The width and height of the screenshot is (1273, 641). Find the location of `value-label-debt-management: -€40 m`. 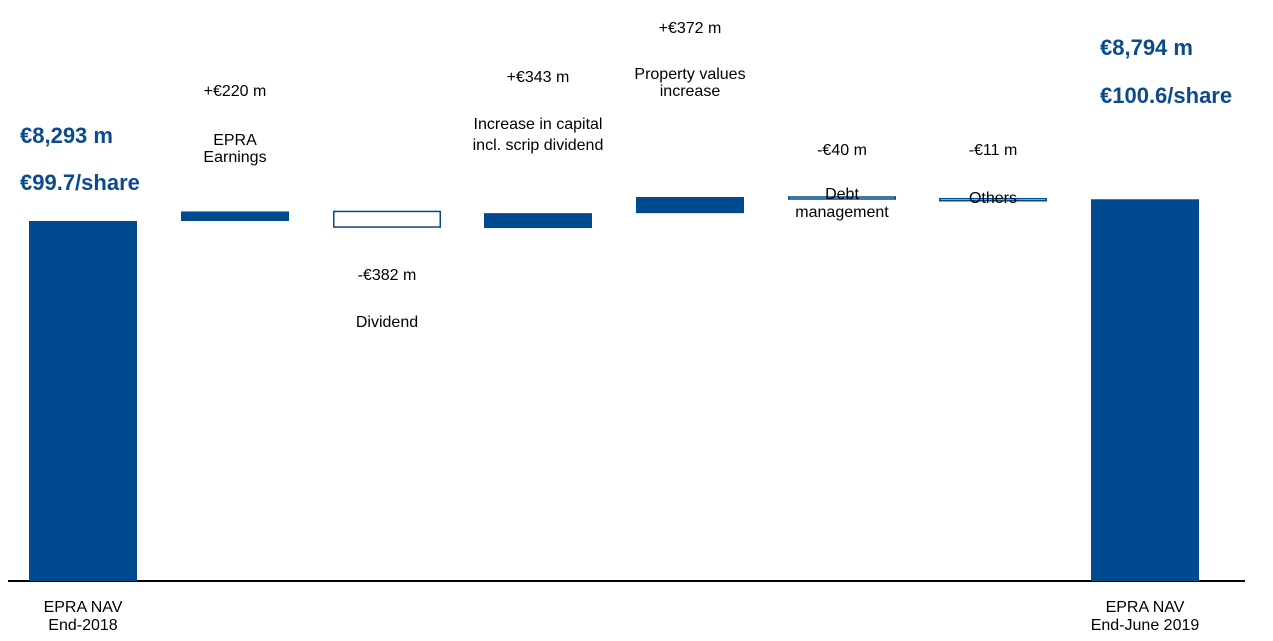

value-label-debt-management: -€40 m is located at coordinates (842, 150).